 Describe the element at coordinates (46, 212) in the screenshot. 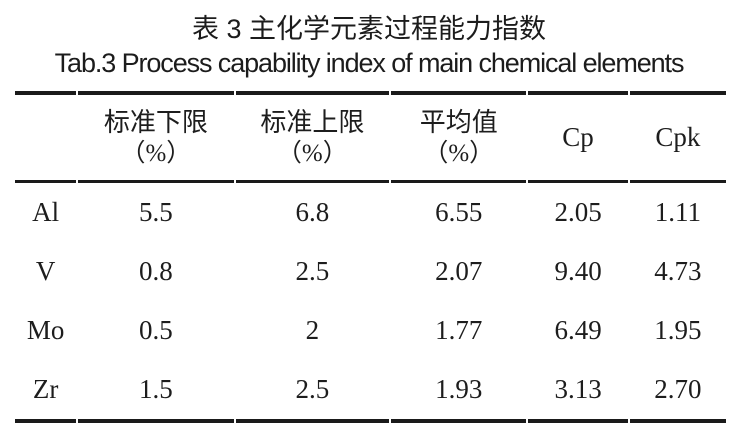

I see `element-symbol: Al` at that location.